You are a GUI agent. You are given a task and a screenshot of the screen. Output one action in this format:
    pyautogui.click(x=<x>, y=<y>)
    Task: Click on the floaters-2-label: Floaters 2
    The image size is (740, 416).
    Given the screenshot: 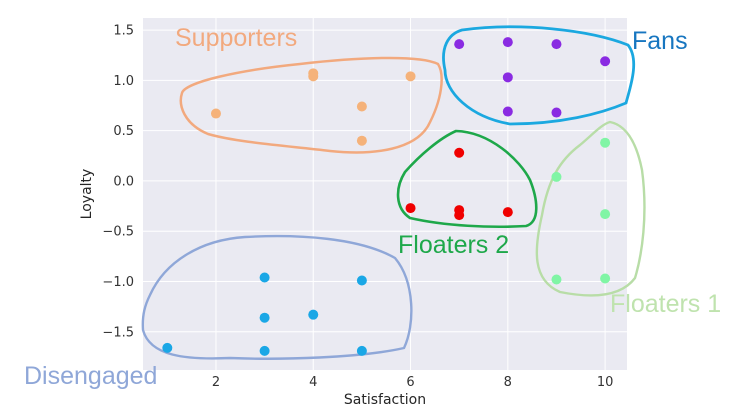 What is the action you would take?
    pyautogui.click(x=453, y=245)
    